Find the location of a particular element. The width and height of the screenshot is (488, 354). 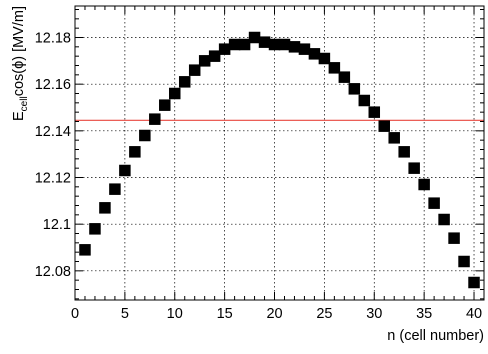

x-tick-label: 0 is located at coordinates (75, 314).